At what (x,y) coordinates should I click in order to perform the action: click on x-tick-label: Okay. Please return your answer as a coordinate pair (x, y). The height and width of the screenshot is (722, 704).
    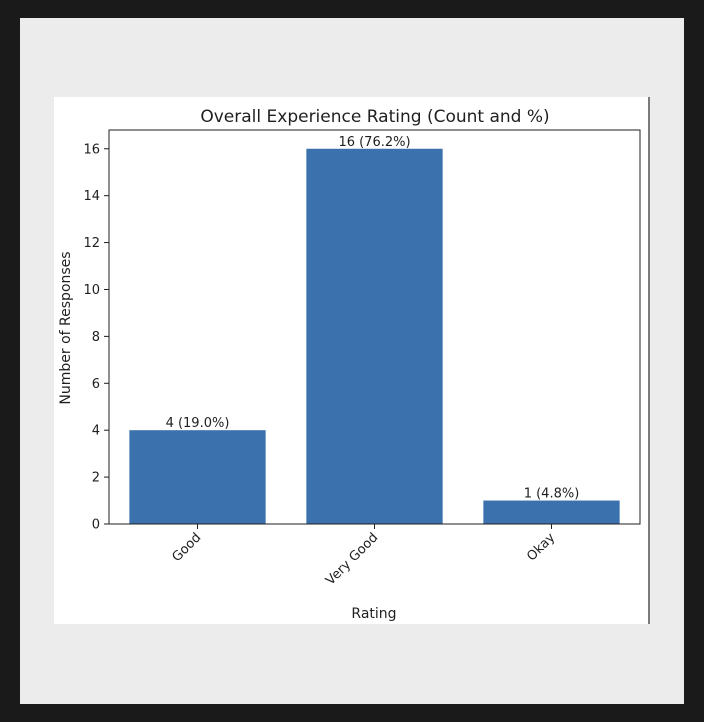
    Looking at the image, I should click on (541, 547).